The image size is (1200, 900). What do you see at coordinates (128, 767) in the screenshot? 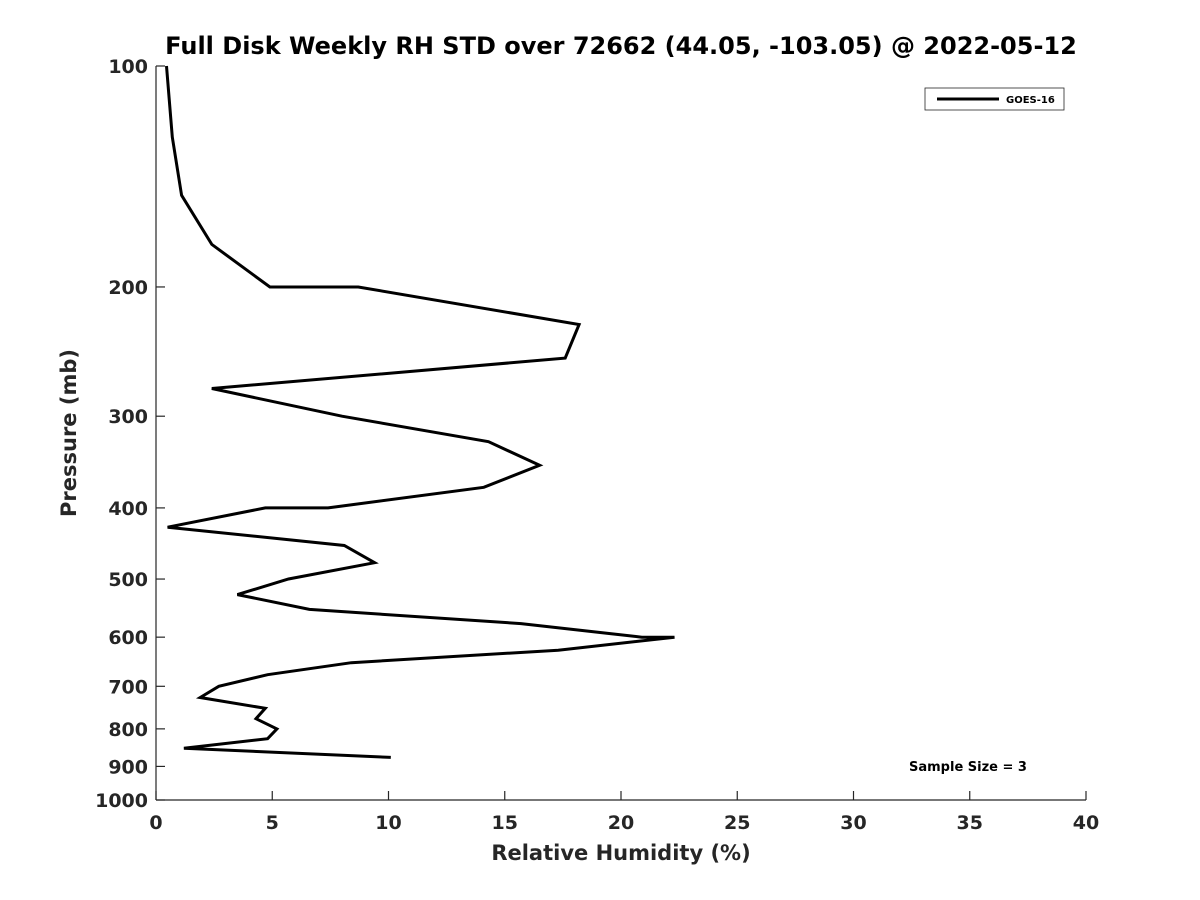
I see `y-tick-label: 900` at bounding box center [128, 767].